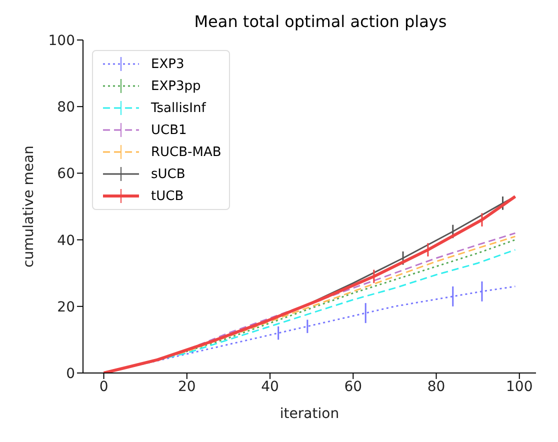  Describe the element at coordinates (66, 174) in the screenshot. I see `y-tick-label: 60` at that location.